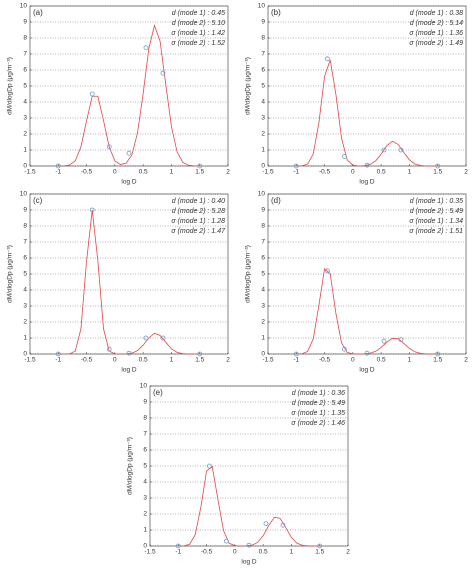 The image size is (474, 570). I want to click on annotation: d (mode 2) : 5.28, so click(198, 211).